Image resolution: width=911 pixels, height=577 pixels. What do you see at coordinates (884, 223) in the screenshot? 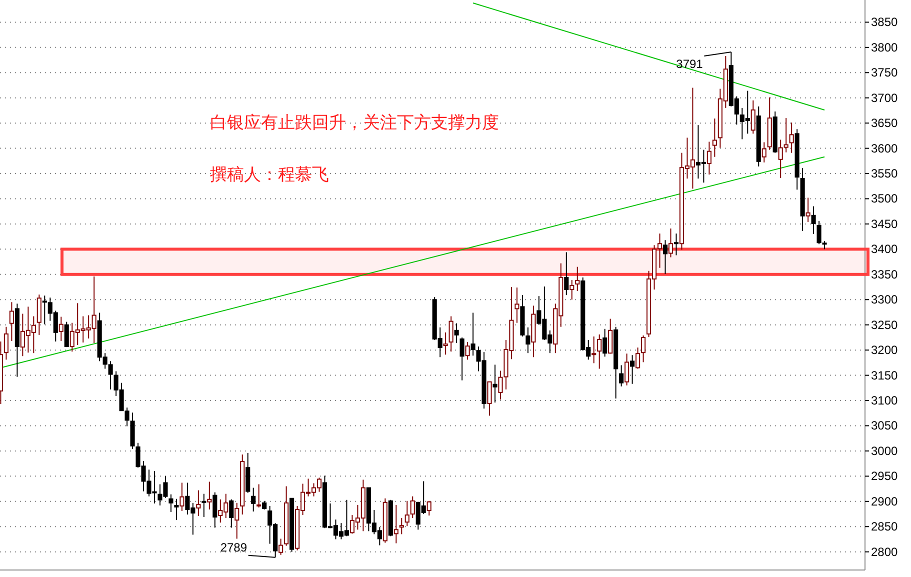
I see `y-tick-label: 3450` at bounding box center [884, 223].